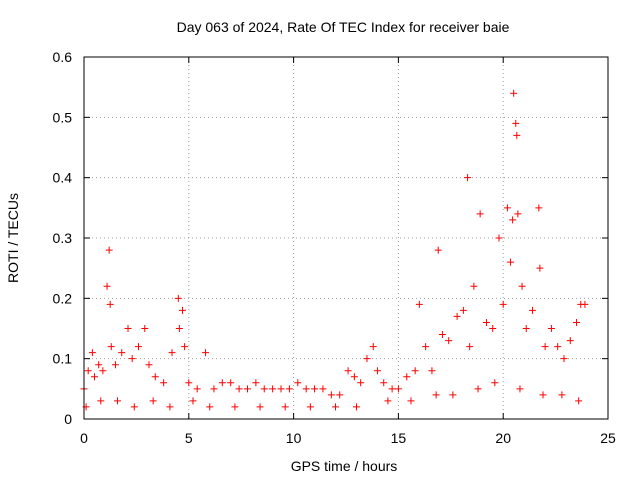 Image resolution: width=640 pixels, height=480 pixels. I want to click on x-tick-label: 5, so click(189, 438).